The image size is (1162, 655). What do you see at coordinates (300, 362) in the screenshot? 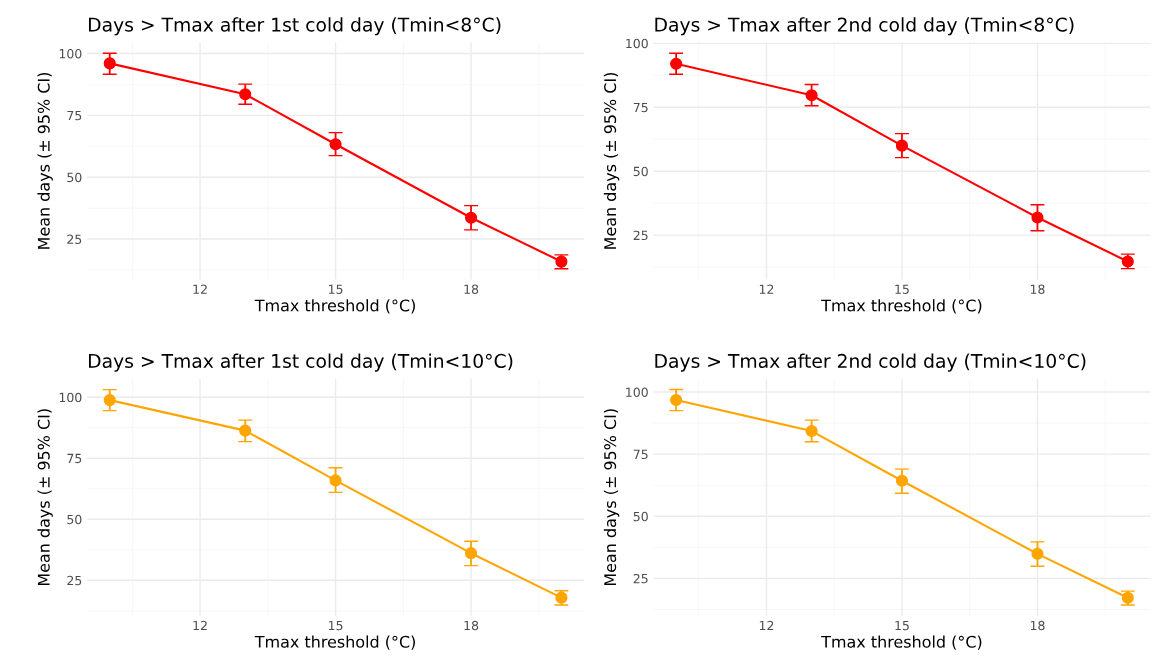
I see `chart-title: Days > Tmax after 1st cold day (Tmin<10°C)` at bounding box center [300, 362].